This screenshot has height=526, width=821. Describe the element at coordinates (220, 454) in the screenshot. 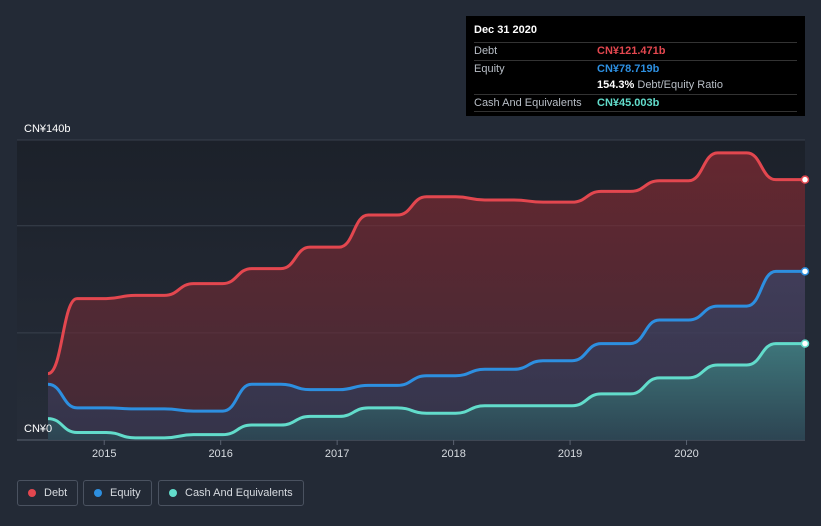

I see `x-tick-label-2016: 2016` at that location.